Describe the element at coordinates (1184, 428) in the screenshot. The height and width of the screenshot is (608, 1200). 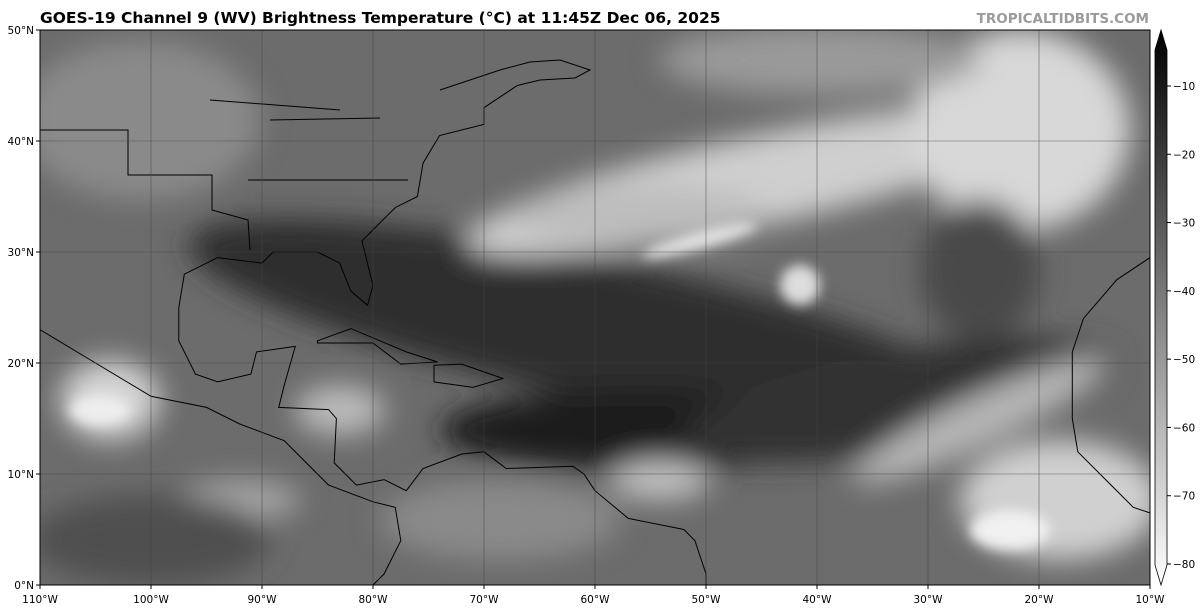
I see `colorbar-tick-label: −60` at that location.